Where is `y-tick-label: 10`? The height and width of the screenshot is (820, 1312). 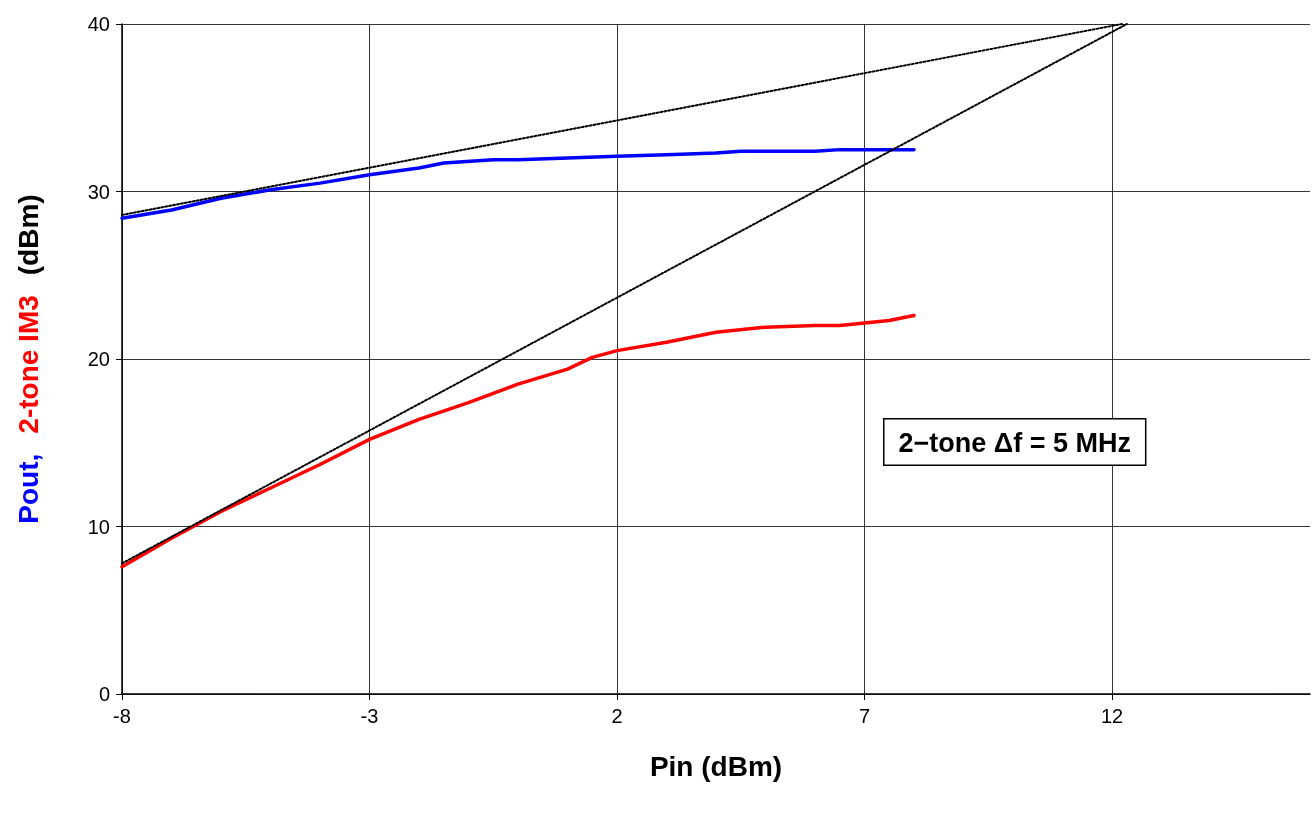 y-tick-label: 10 is located at coordinates (98, 526).